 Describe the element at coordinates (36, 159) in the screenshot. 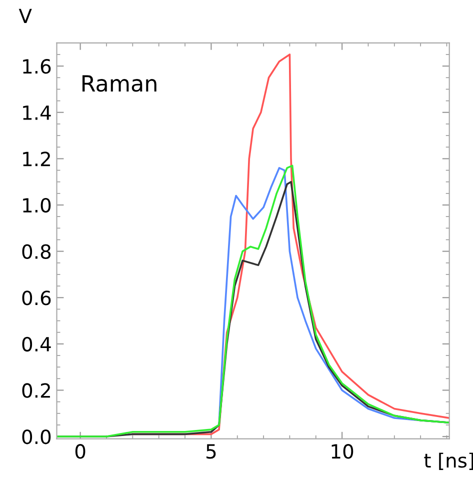

I see `y-tick-label: 1.2` at that location.